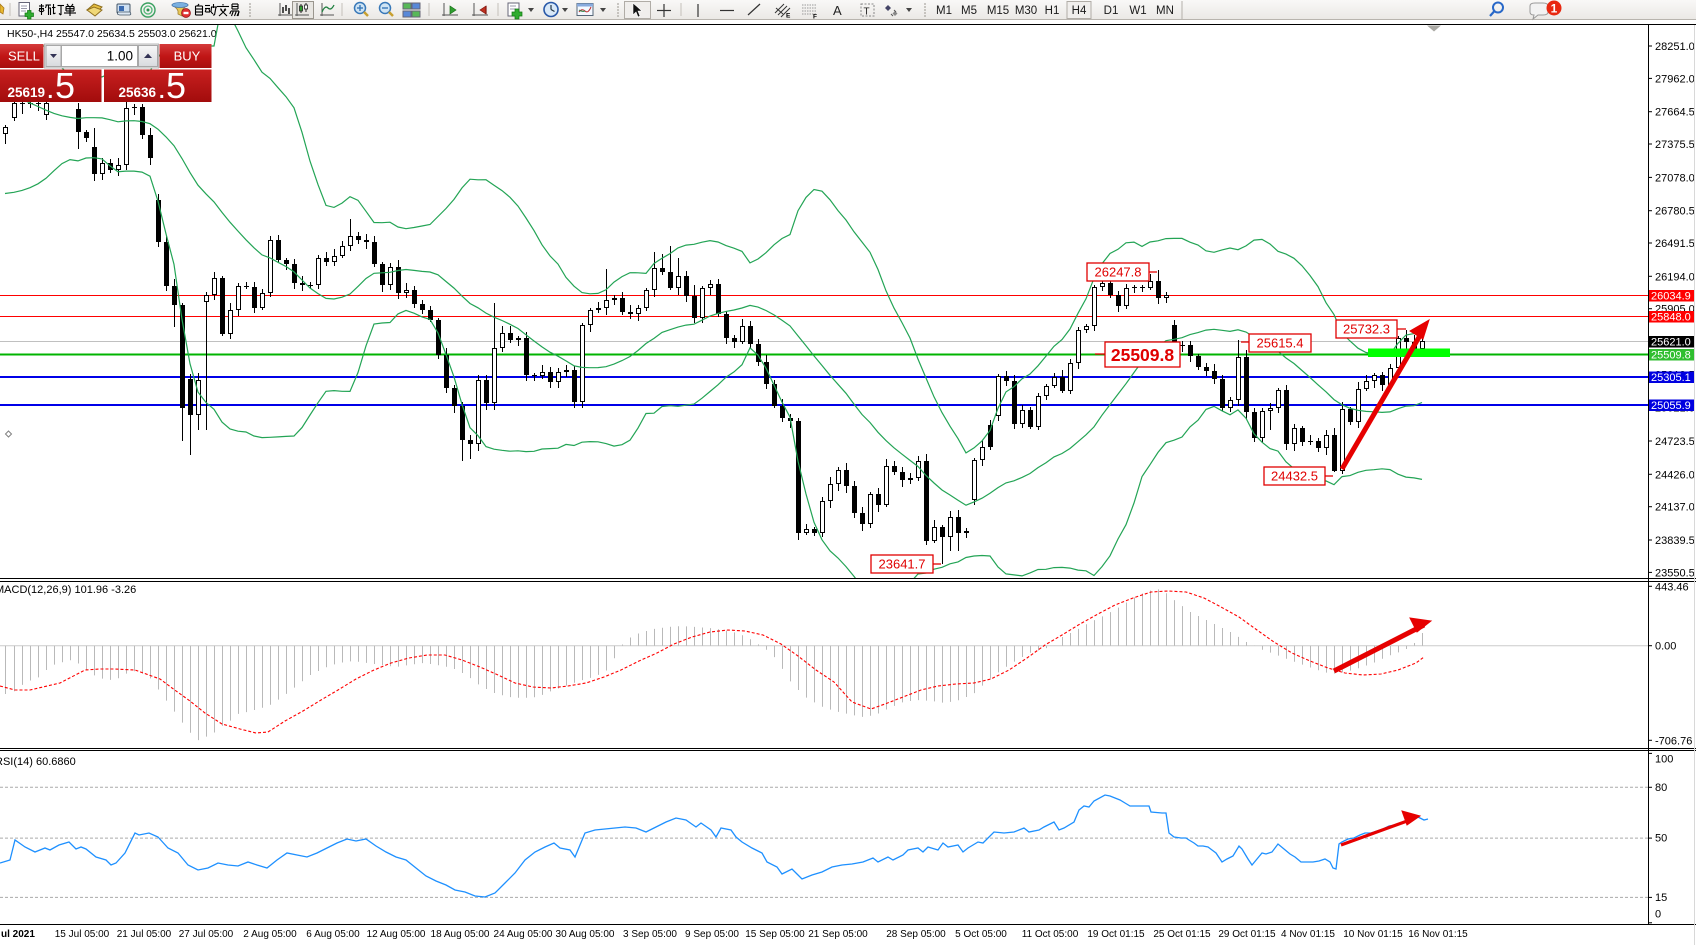 The image size is (1696, 945). Describe the element at coordinates (1052, 11) in the screenshot. I see `svg-text: H1` at that location.